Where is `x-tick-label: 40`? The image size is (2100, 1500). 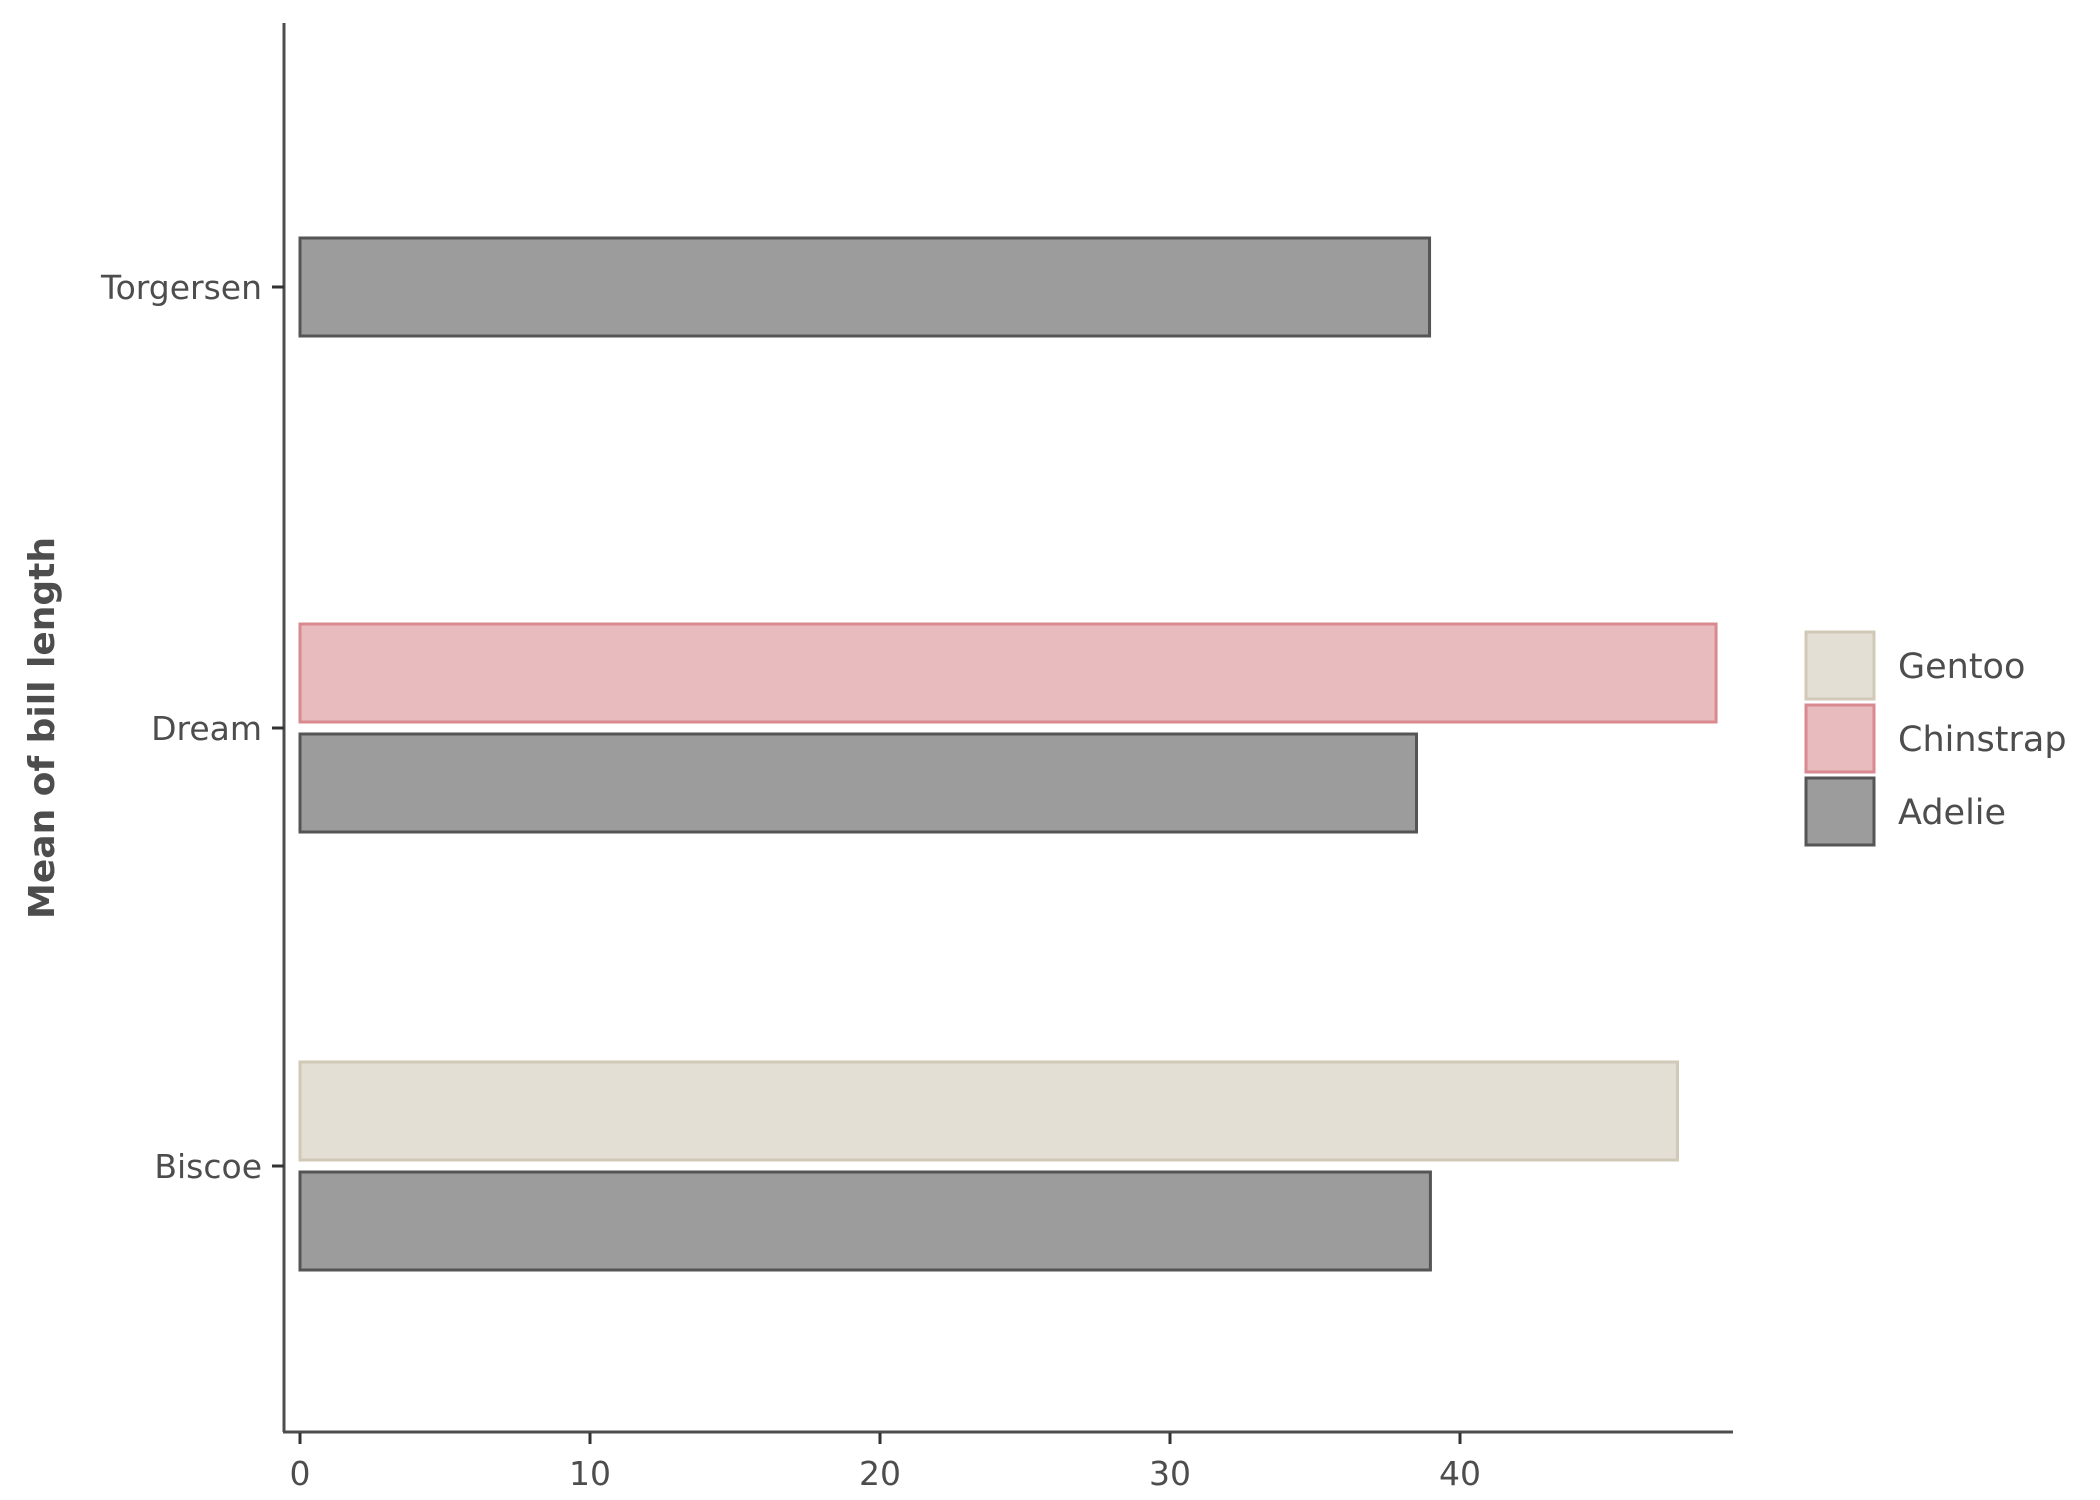
x-tick-label: 40 is located at coordinates (1460, 1473).